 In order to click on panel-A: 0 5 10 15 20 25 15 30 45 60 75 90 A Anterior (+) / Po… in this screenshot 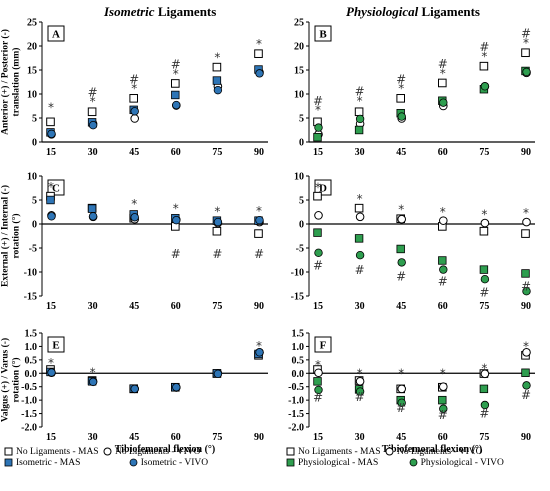, I will do `click(134, 88)`.